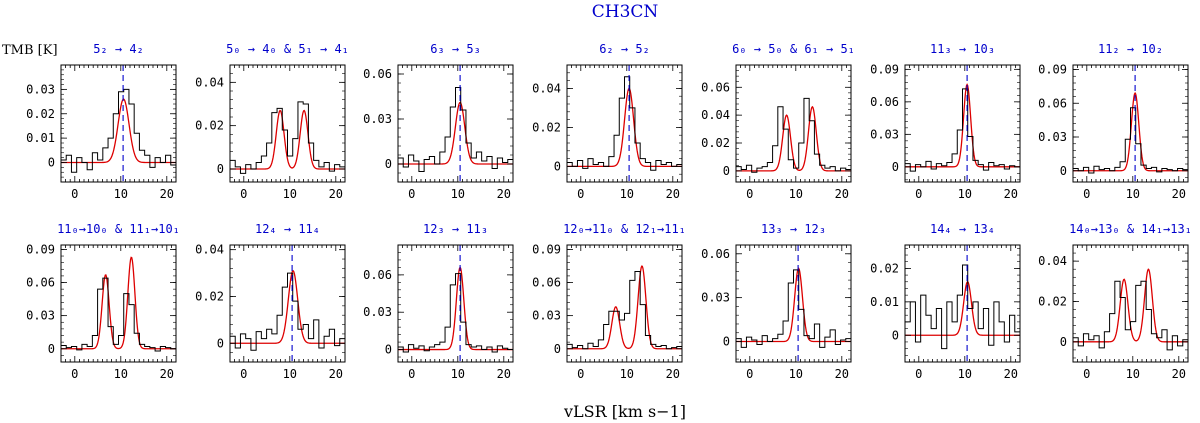 This screenshot has width=1200, height=423. What do you see at coordinates (624, 411) in the screenshot?
I see `x-axis-label: vLSR [km s−1]` at bounding box center [624, 411].